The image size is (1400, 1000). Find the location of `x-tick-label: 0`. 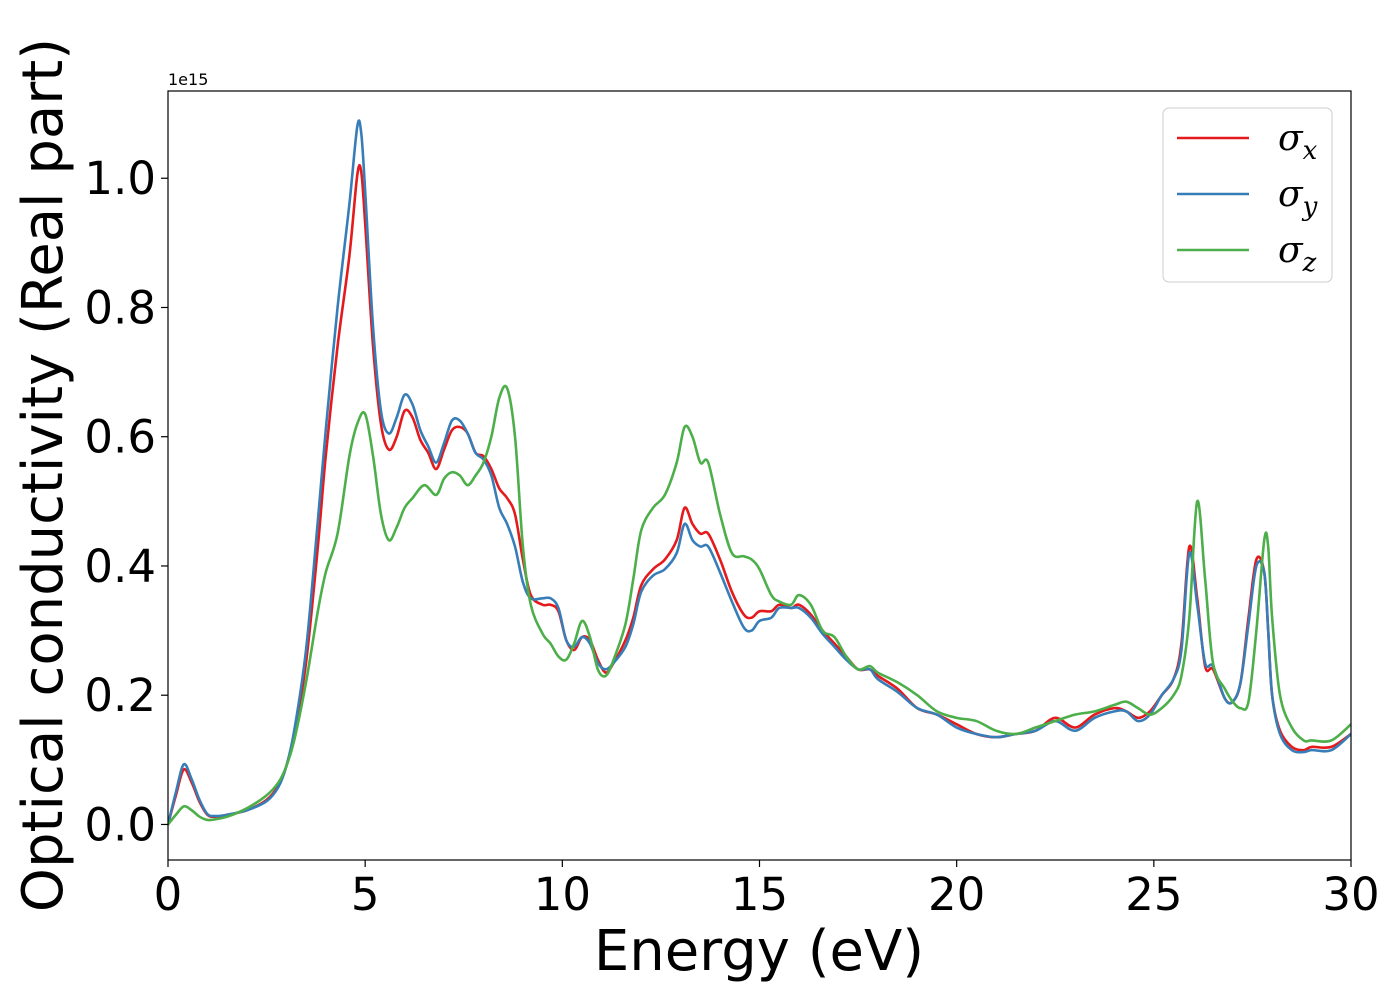

x-tick-label: 0 is located at coordinates (168, 894).